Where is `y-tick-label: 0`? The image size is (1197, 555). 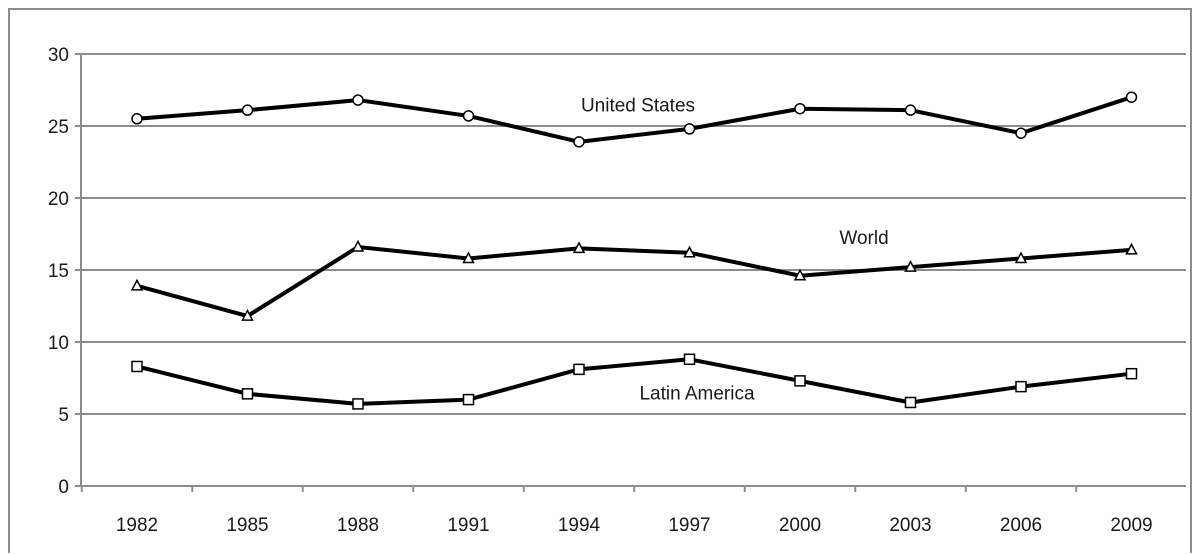
y-tick-label: 0 is located at coordinates (63, 487).